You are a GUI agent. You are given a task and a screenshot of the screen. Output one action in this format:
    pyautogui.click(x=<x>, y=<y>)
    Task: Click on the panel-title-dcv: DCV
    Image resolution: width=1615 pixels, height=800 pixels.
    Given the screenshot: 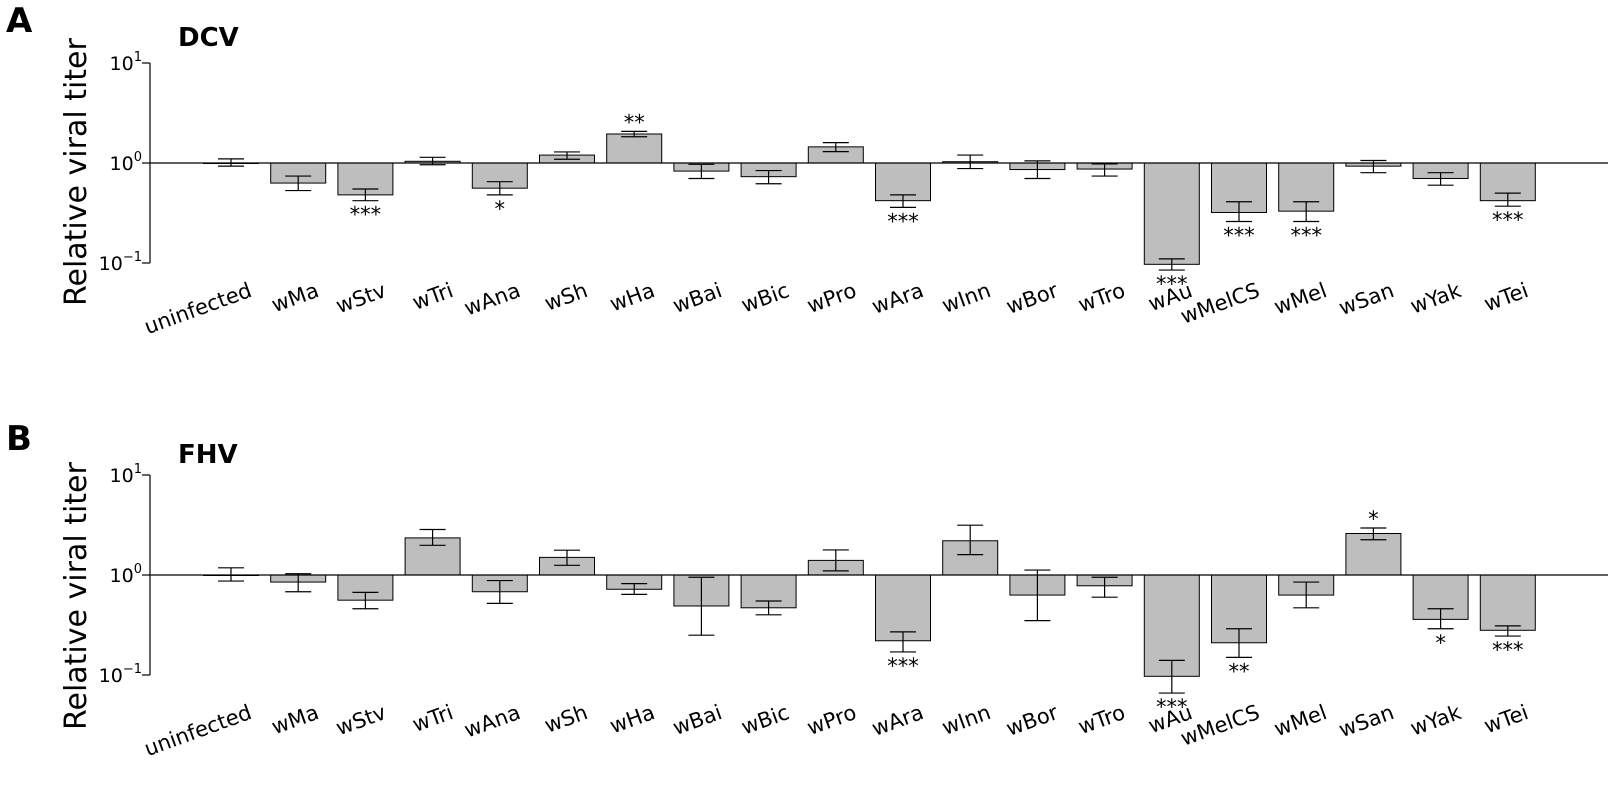 What is the action you would take?
    pyautogui.click(x=208, y=38)
    